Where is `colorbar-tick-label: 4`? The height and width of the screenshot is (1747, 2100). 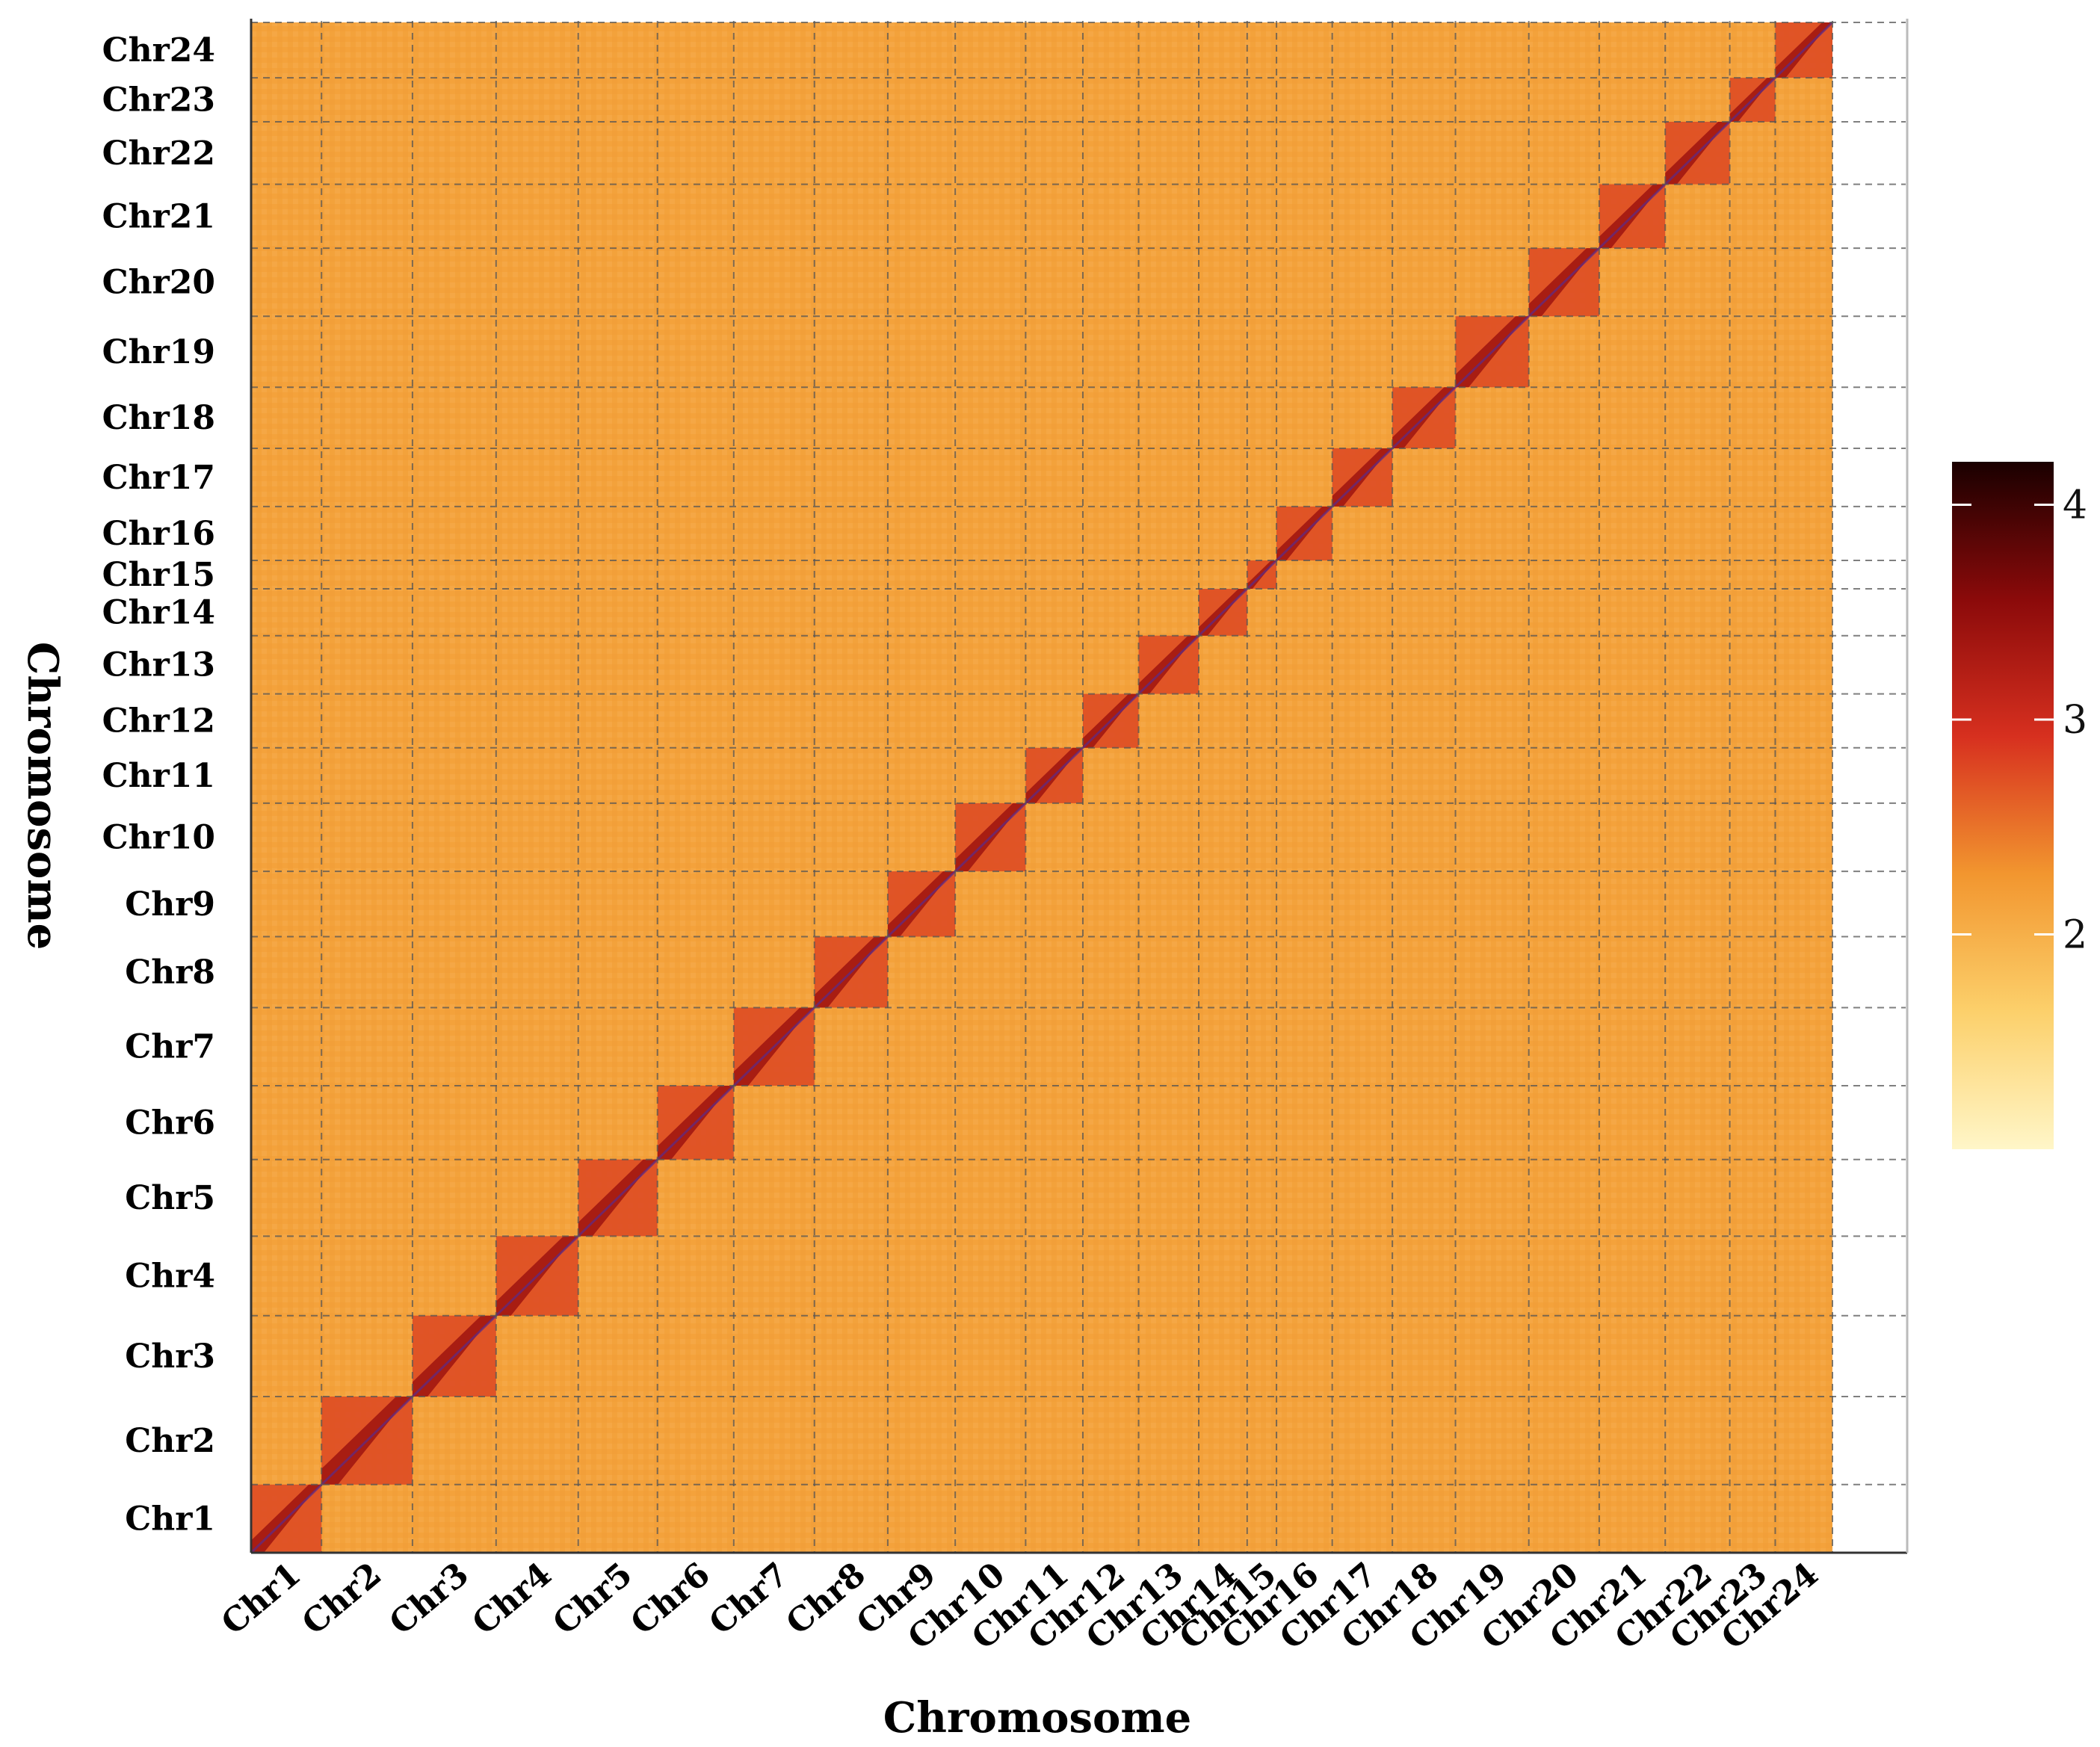
colorbar-tick-label: 4 is located at coordinates (2075, 505).